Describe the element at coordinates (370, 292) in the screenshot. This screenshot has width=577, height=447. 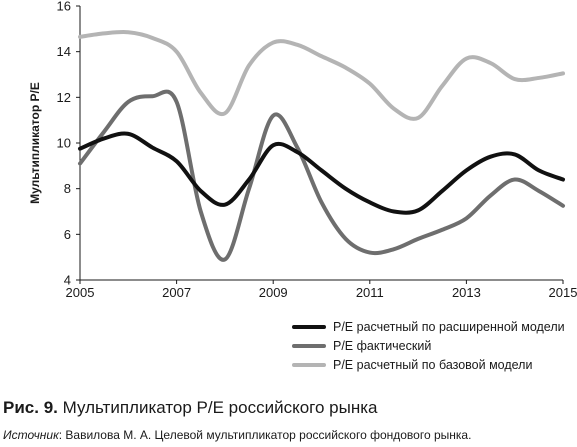
I see `x-tick-label: 2011` at that location.